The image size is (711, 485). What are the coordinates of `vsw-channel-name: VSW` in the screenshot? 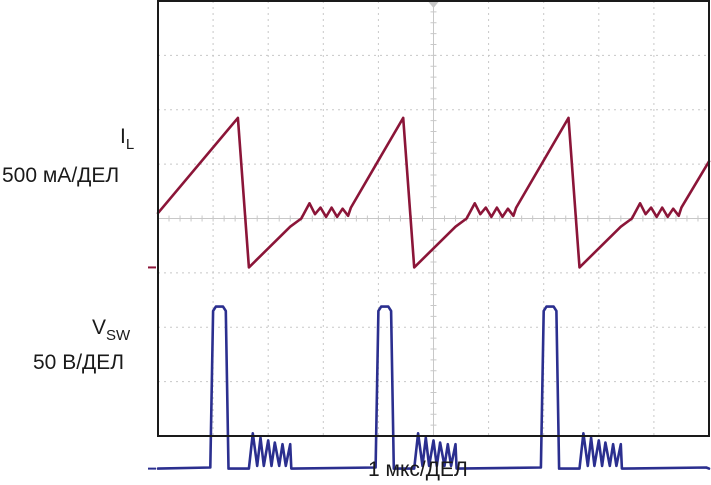 It's located at (111, 330).